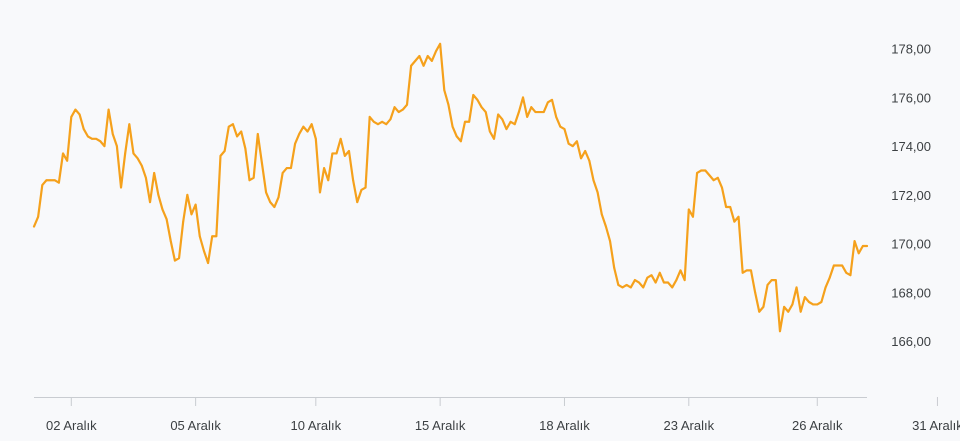  What do you see at coordinates (564, 425) in the screenshot?
I see `x-tick-label: 18 Aralık` at bounding box center [564, 425].